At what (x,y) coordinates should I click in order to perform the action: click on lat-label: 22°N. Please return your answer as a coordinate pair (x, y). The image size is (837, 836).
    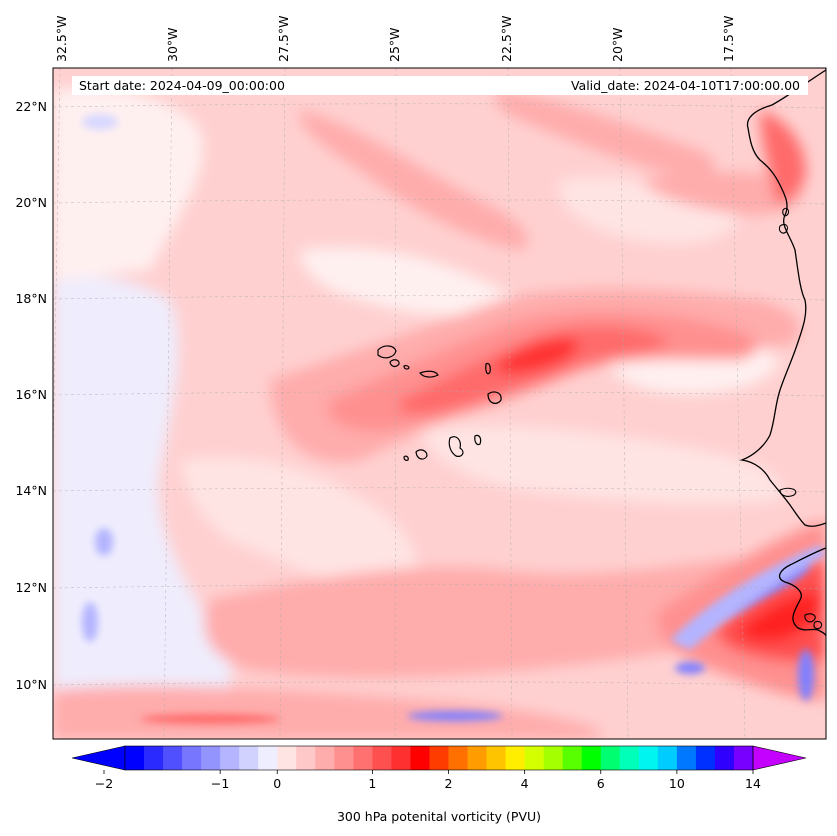
    Looking at the image, I should click on (31, 106).